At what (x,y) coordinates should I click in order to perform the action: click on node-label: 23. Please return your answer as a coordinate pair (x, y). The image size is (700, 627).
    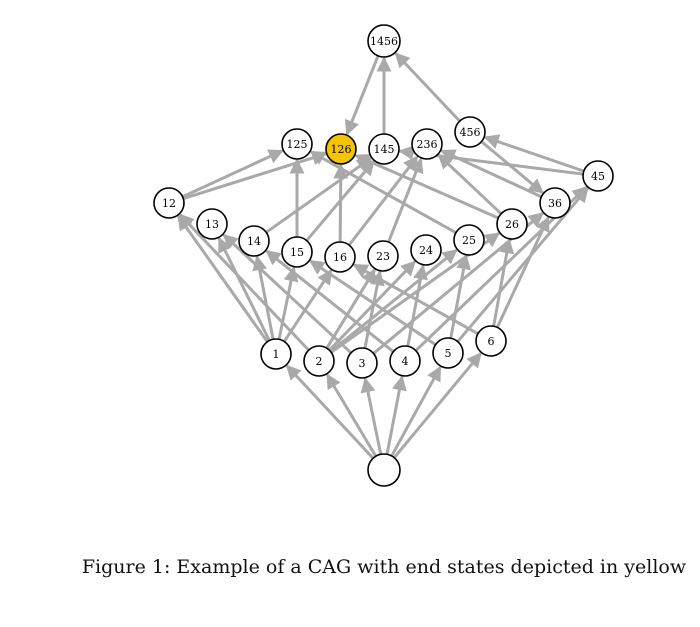
    Looking at the image, I should click on (383, 256).